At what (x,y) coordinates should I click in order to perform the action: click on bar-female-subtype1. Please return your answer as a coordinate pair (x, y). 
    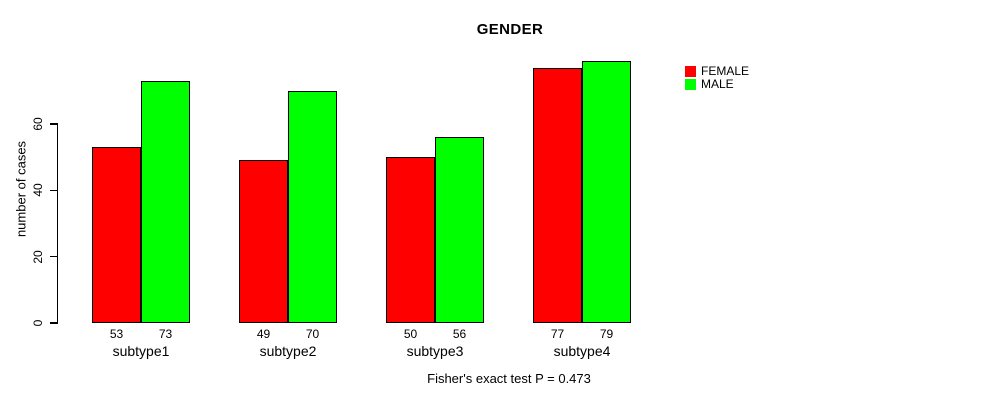
    Looking at the image, I should click on (116, 235).